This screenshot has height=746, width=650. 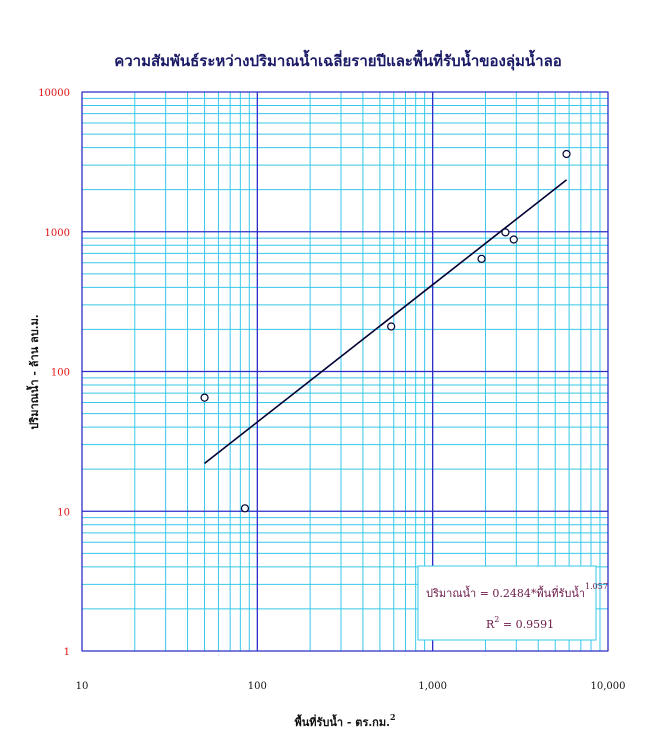 I want to click on equation-text: ปริมาณน้ำ = 0.2484*พื้นที่รับน้ำ, so click(x=505, y=592).